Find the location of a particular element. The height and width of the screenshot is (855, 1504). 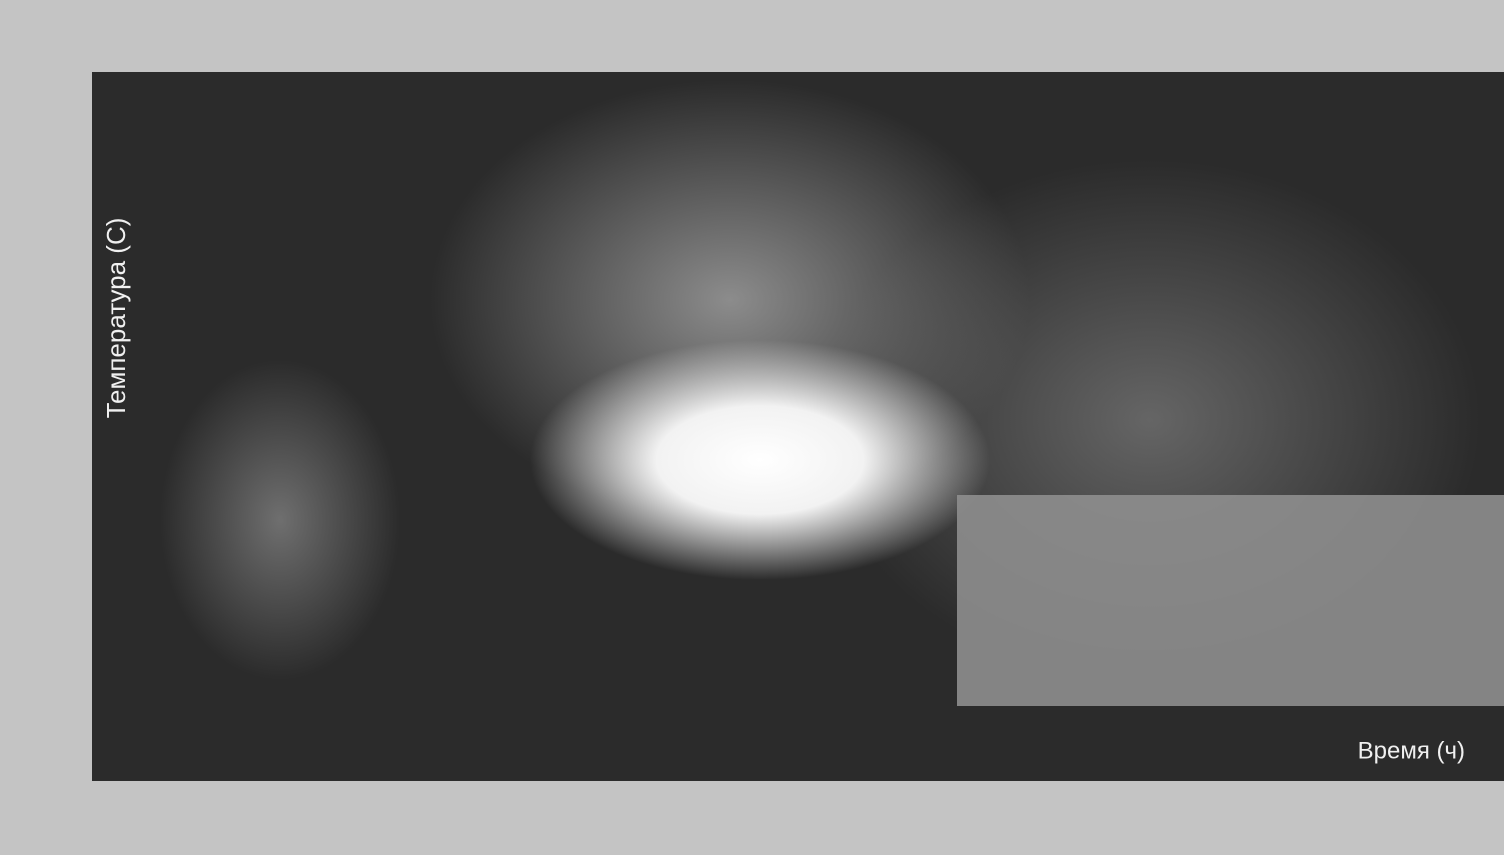

legend-box is located at coordinates (1230, 600).